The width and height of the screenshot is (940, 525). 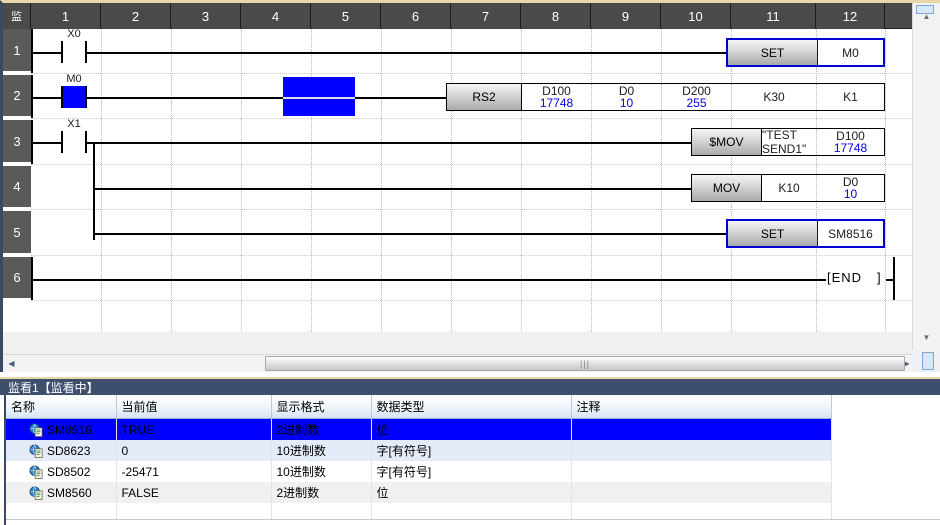 I want to click on table-row: SD8502 -25471 10进制数 字[有符号], so click(x=419, y=471).